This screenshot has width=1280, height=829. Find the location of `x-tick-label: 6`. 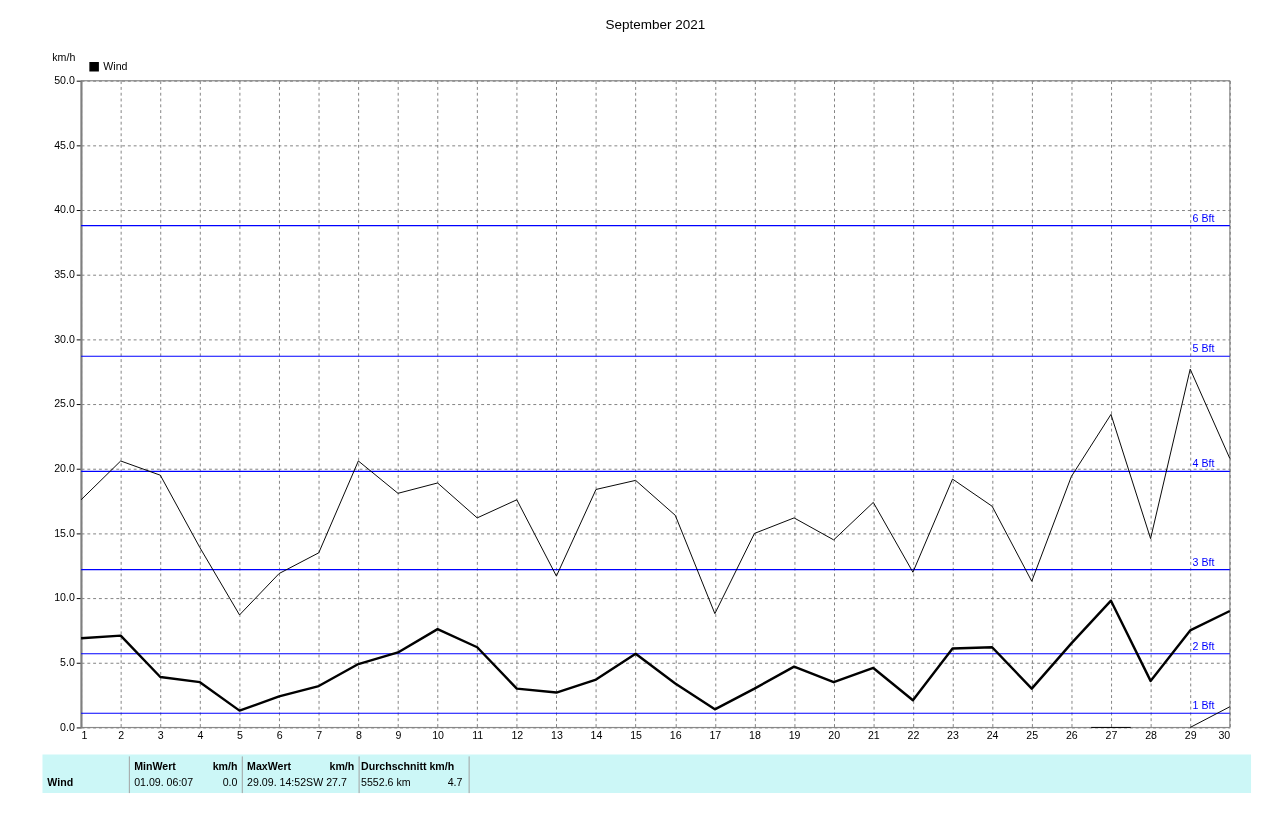

x-tick-label: 6 is located at coordinates (279, 734).